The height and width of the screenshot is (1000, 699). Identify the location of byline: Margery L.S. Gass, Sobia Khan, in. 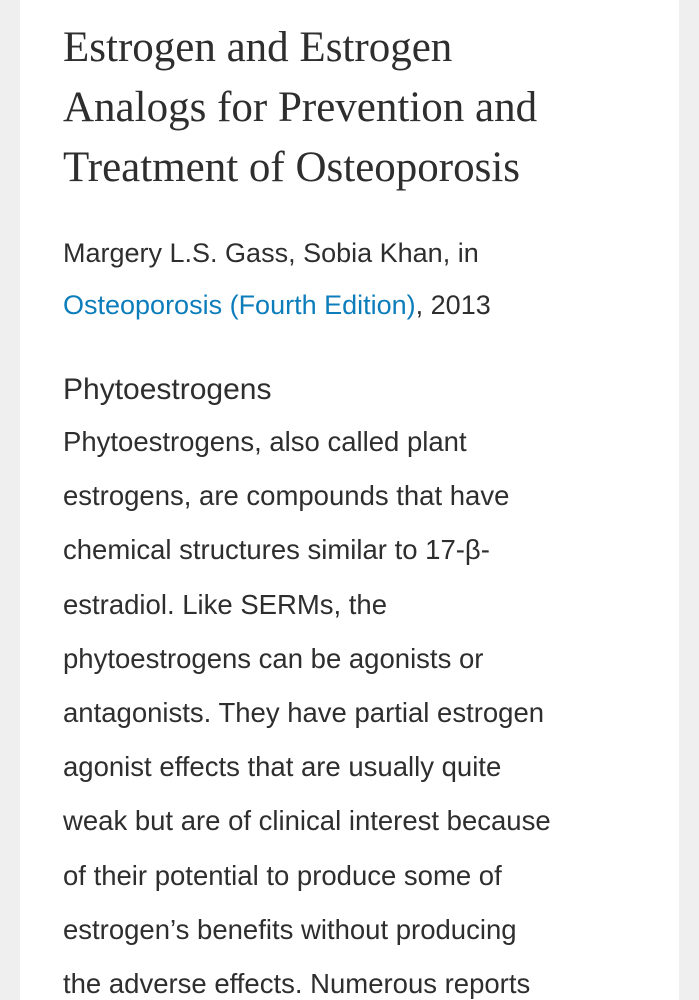
(271, 253).